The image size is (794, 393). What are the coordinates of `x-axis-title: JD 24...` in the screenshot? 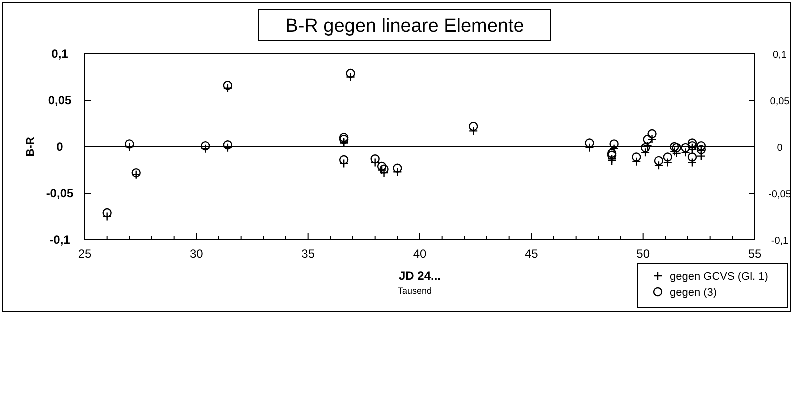 It's located at (420, 276).